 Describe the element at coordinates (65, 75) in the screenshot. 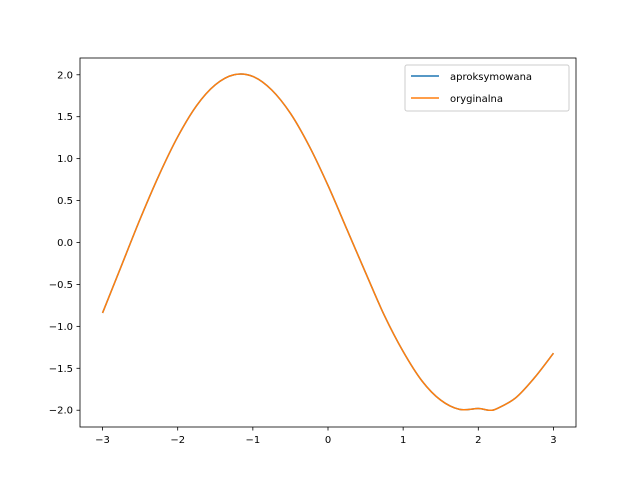

I see `y-tick-label: 2.0` at that location.